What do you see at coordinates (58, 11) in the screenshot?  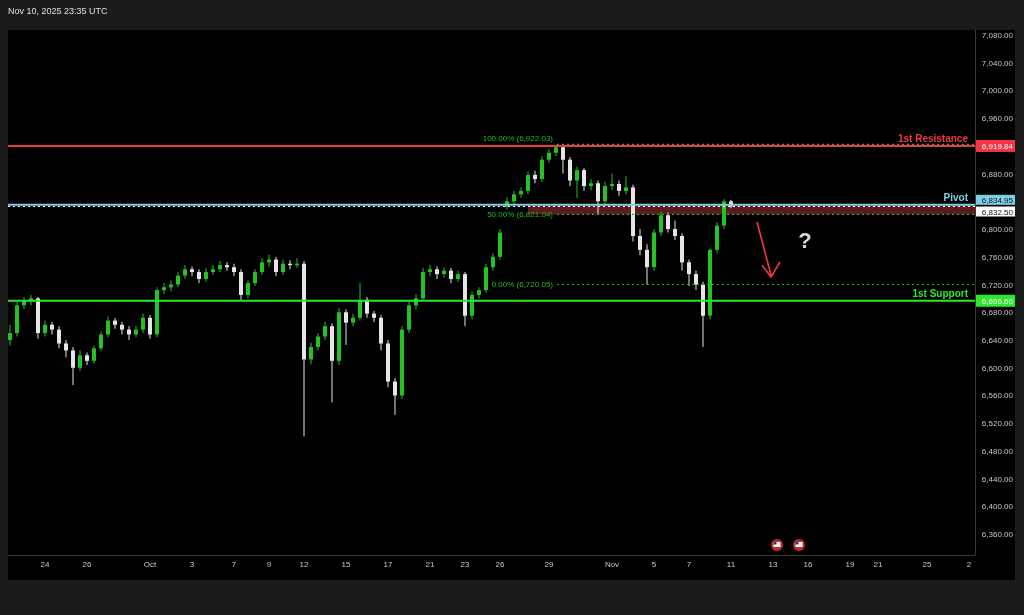 I see `chart-subtitle: Nov 10, 2025 23:35 UTC` at bounding box center [58, 11].